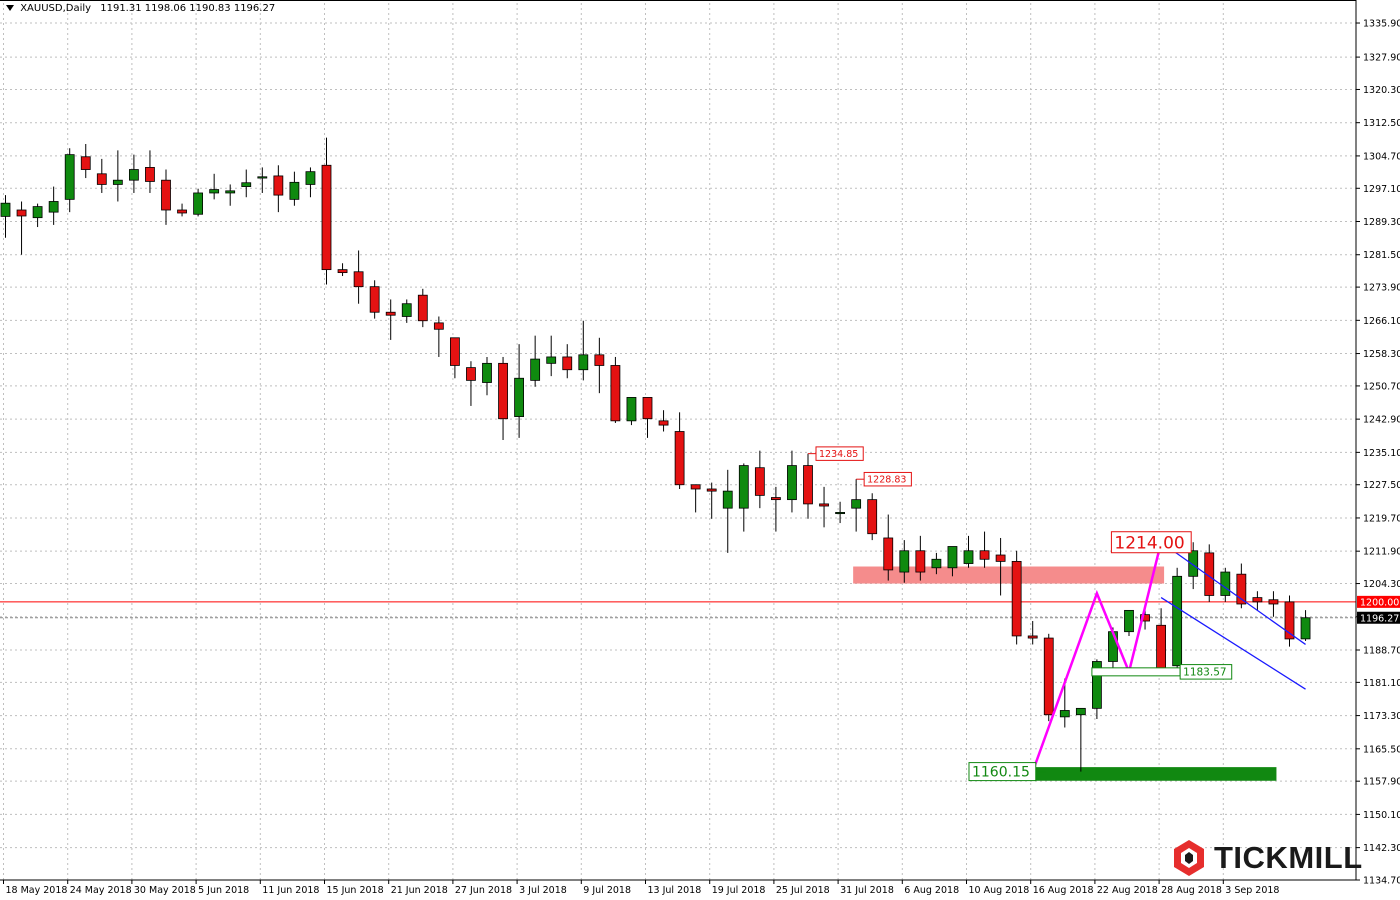 This screenshot has width=1400, height=900. I want to click on high-label-text: 1228.83, so click(886, 480).